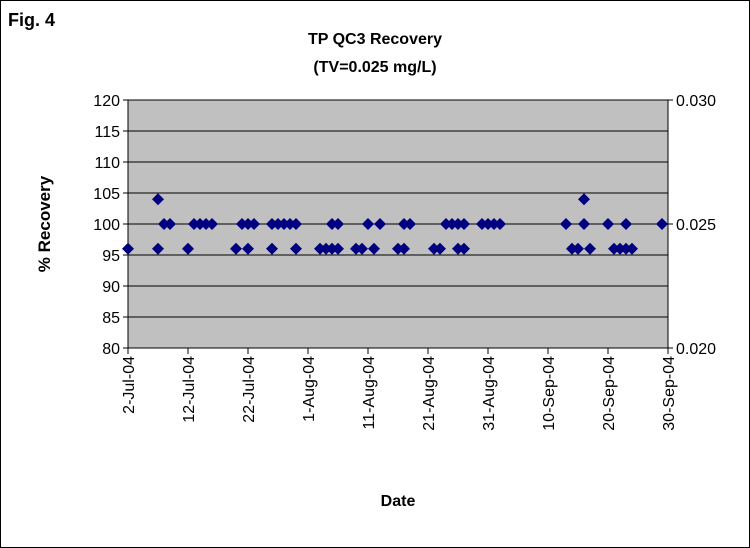 The height and width of the screenshot is (548, 750). I want to click on x-tick-label: 20-Sep-04, so click(609, 393).